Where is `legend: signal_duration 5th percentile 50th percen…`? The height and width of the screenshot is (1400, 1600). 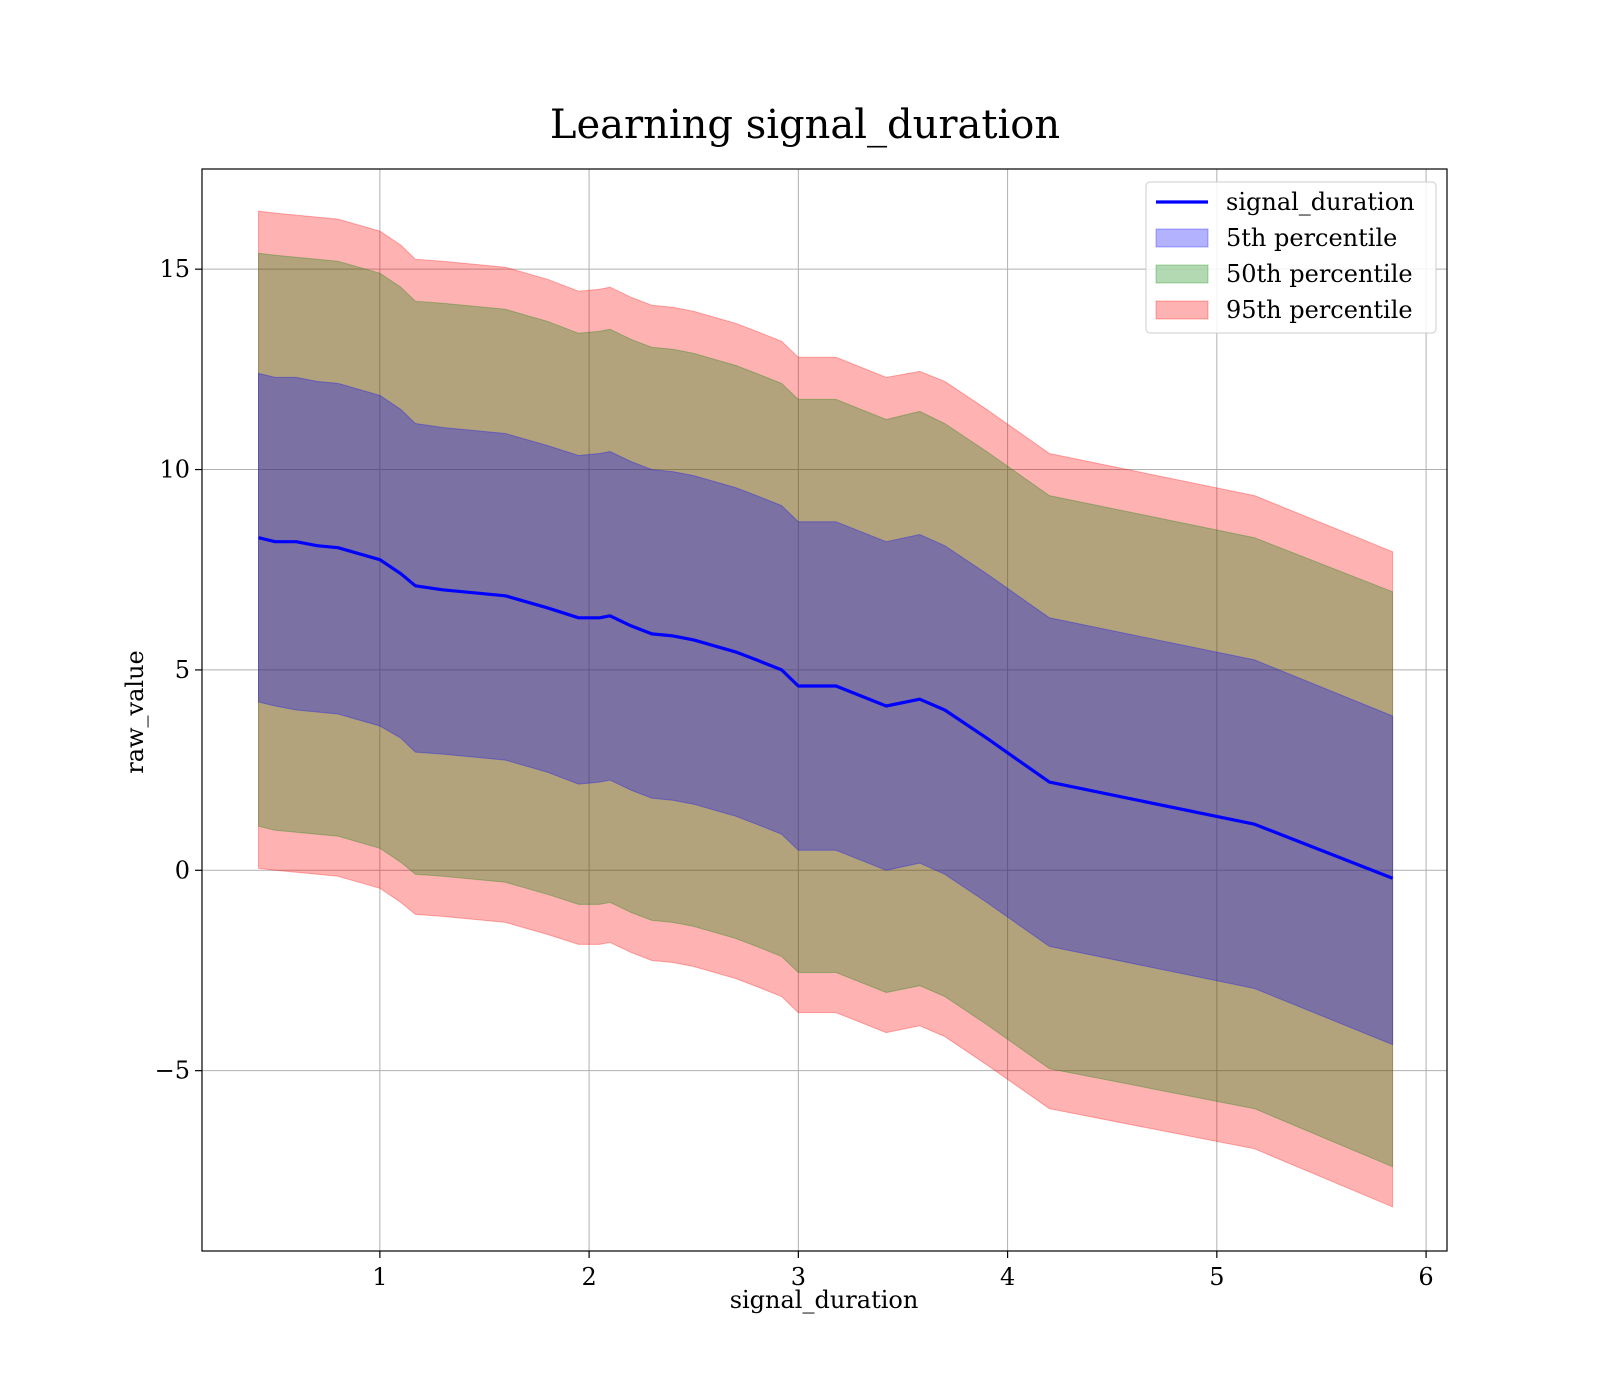 legend: signal_duration 5th percentile 50th percen… is located at coordinates (1291, 257).